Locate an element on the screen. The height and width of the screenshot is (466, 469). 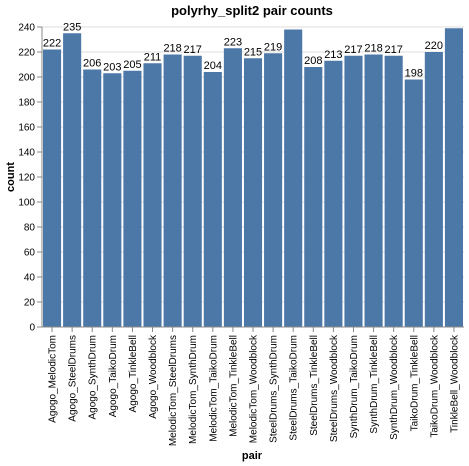
x-tick-label: MelodicTom_SynthDrum is located at coordinates (193, 389).